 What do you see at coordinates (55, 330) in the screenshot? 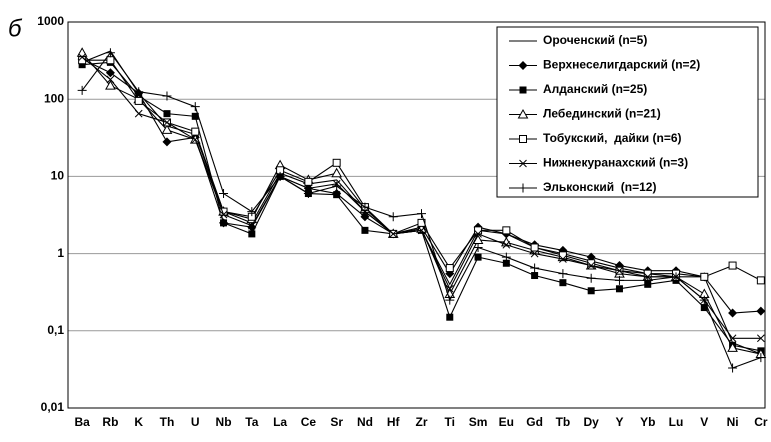
I see `y-tick-label: 0,1` at bounding box center [55, 330].